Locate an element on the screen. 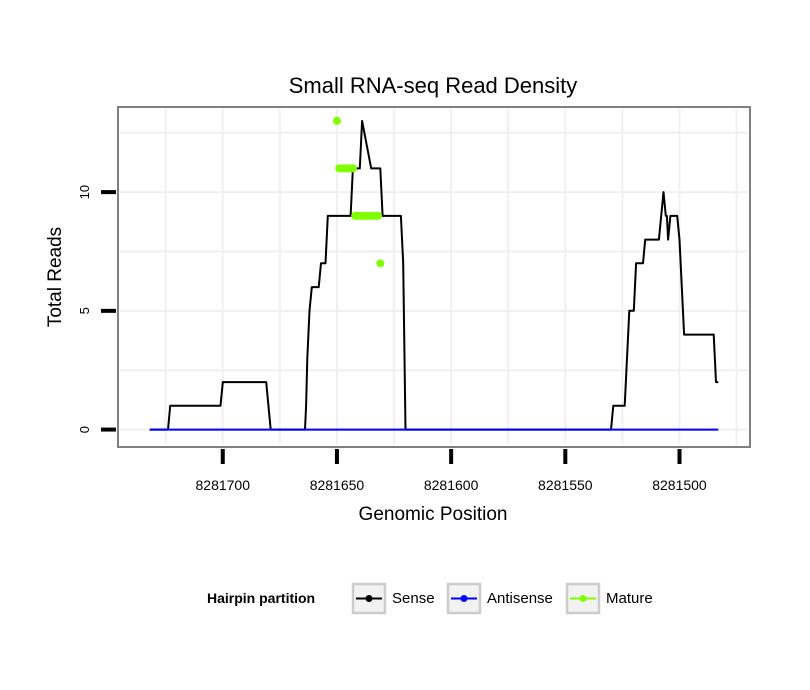 This screenshot has width=810, height=690. y-tick-label: 5 is located at coordinates (84, 310).